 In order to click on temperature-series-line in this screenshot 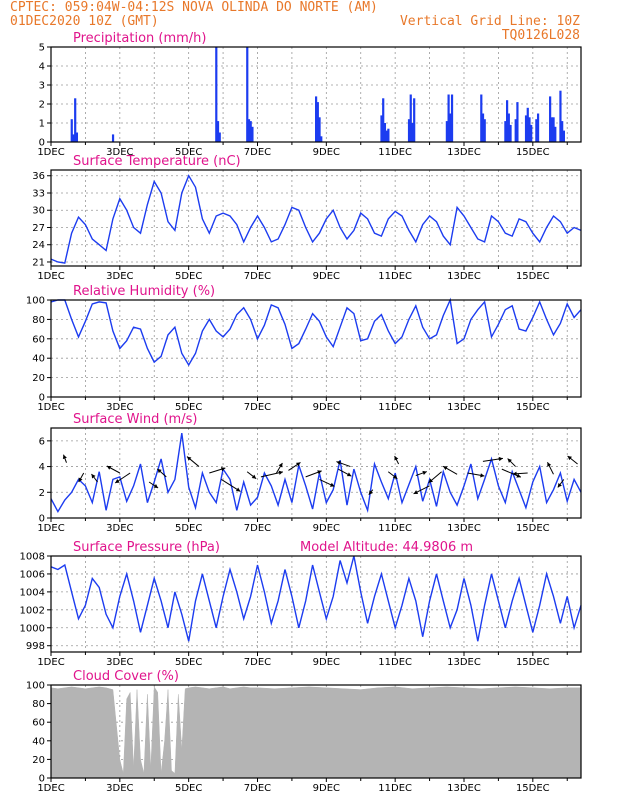, I will do `click(316, 219)`.